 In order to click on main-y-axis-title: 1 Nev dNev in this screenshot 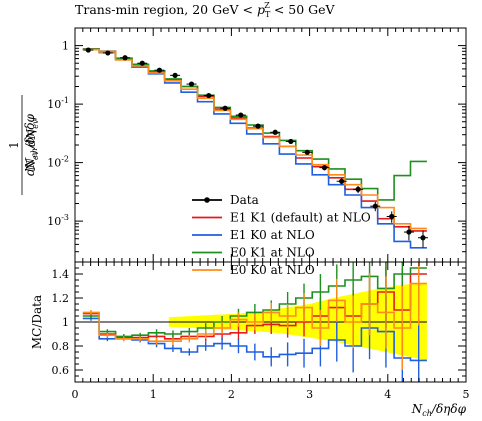, I will do `click(23, 145)`.